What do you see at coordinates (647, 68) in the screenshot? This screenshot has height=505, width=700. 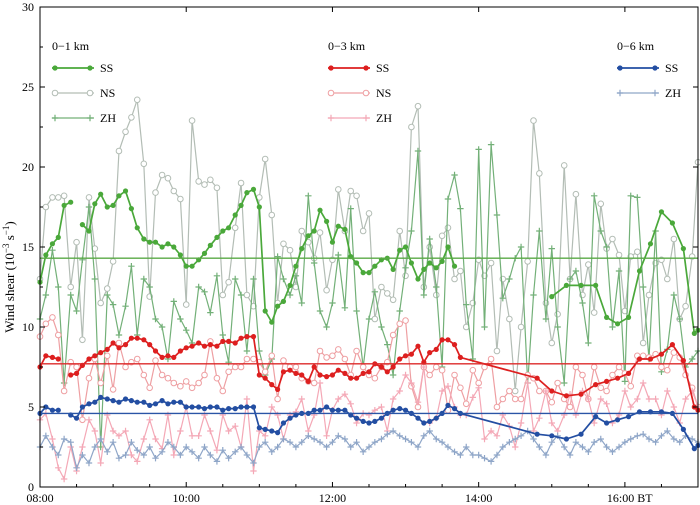 I see `legend-entry: SS` at bounding box center [647, 68].